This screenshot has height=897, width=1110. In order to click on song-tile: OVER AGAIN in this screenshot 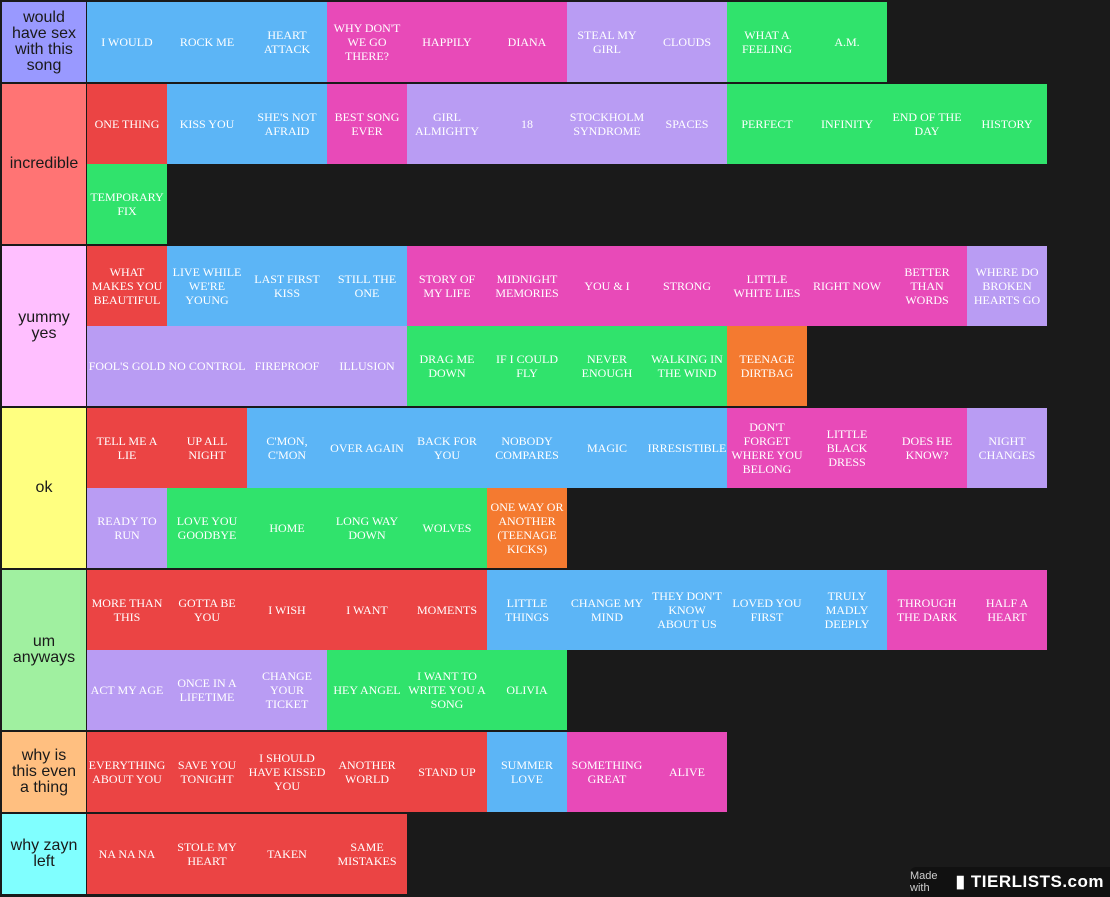, I will do `click(367, 448)`.